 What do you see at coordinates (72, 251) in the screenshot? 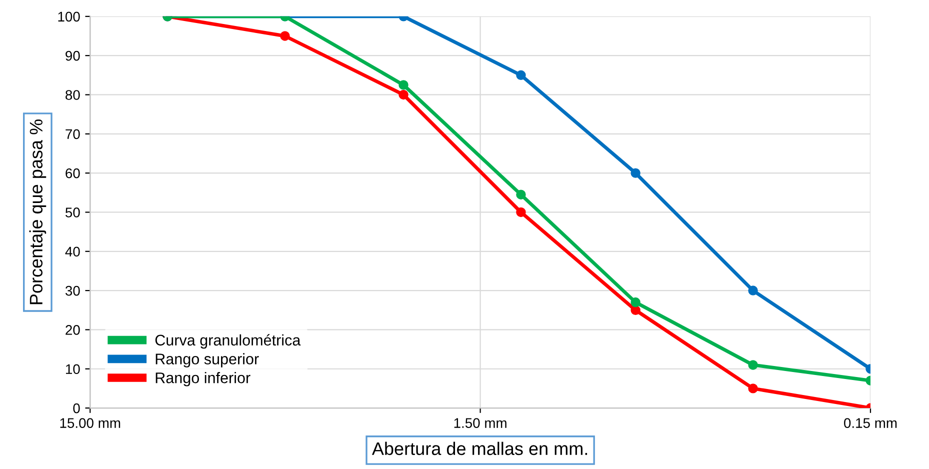
I see `y-tick-label: 40` at bounding box center [72, 251].